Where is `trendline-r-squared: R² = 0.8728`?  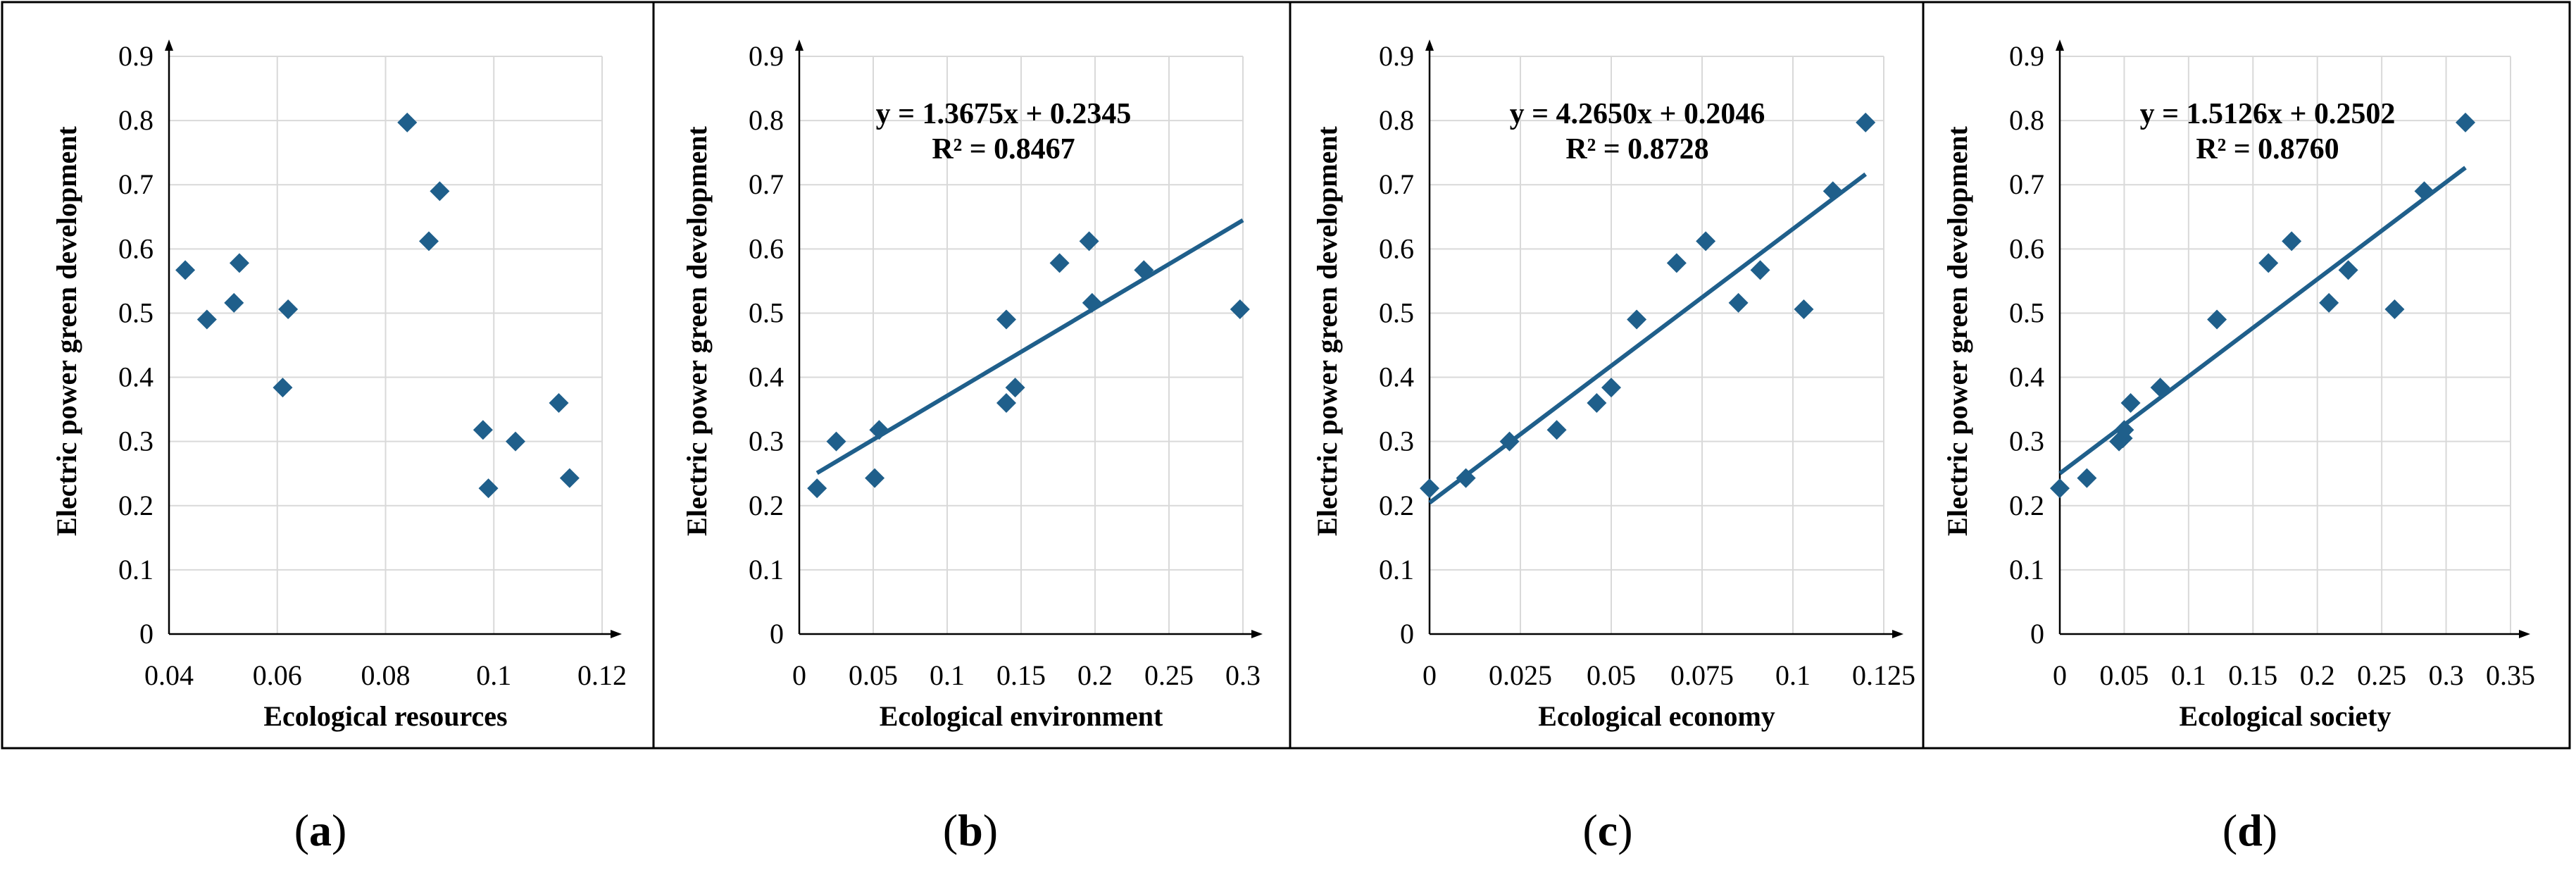
trendline-r-squared: R² = 0.8728 is located at coordinates (1636, 149).